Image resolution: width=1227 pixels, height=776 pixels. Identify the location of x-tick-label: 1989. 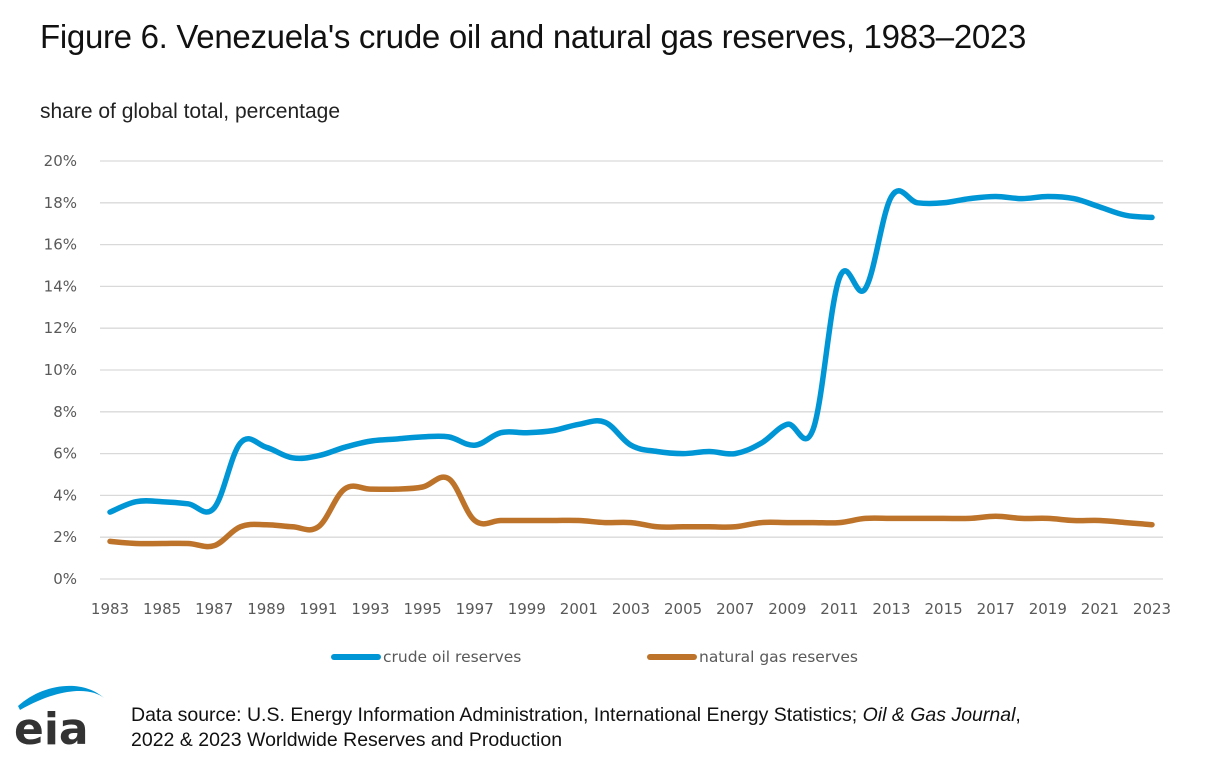
(266, 609).